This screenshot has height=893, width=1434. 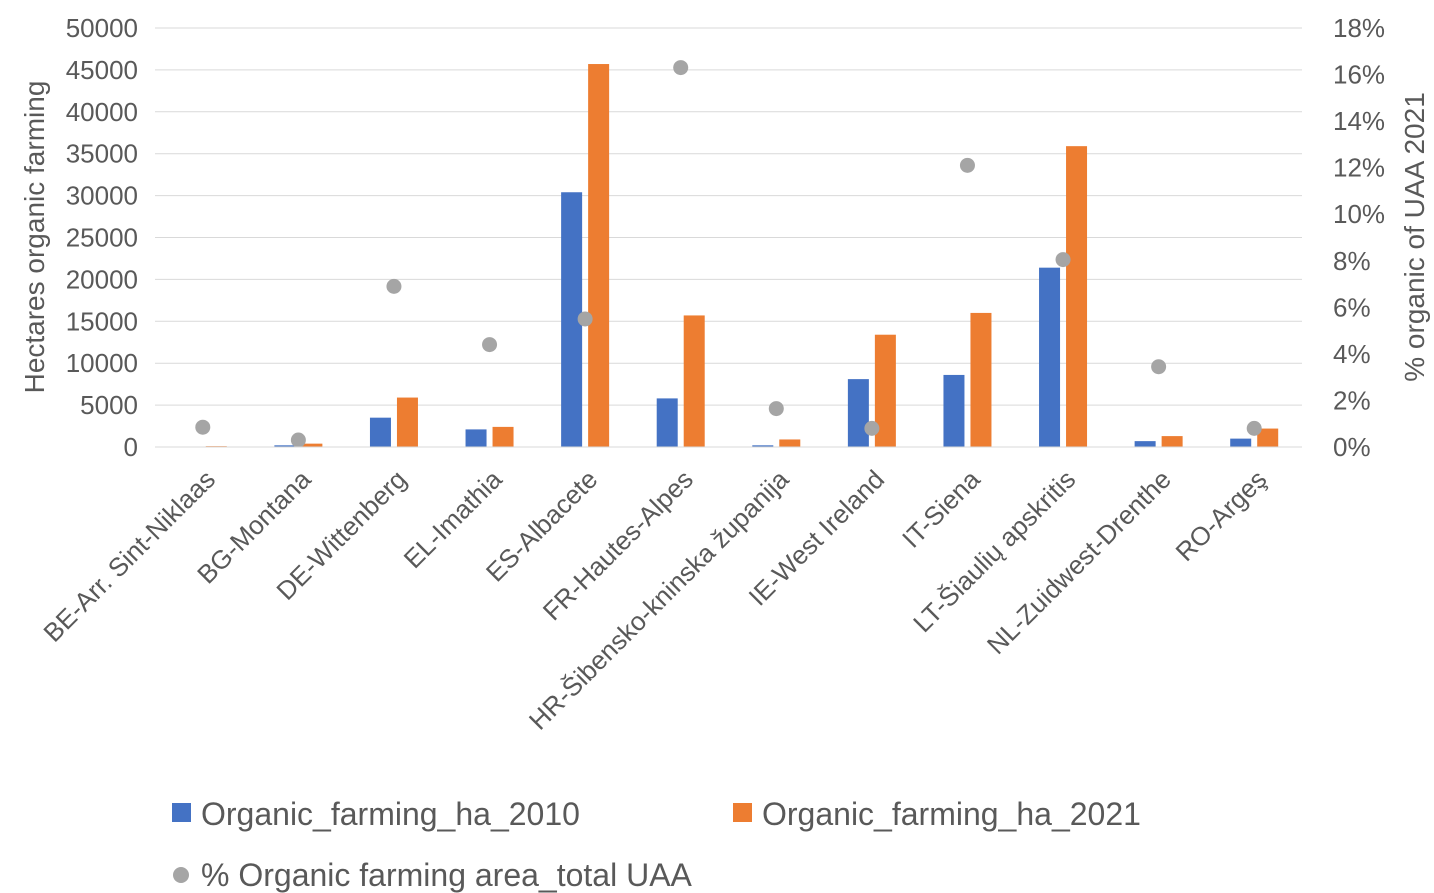 I want to click on y-tick-label: 10000, so click(x=102, y=363).